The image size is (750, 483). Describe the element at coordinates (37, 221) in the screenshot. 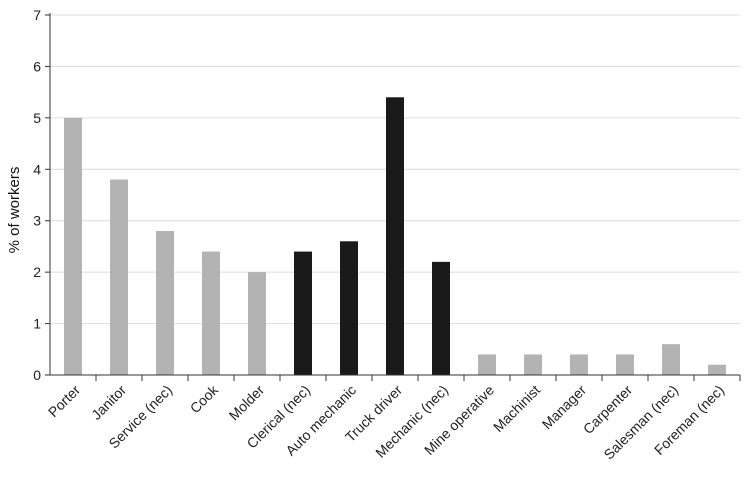

I see `y-tick-label: 3` at that location.